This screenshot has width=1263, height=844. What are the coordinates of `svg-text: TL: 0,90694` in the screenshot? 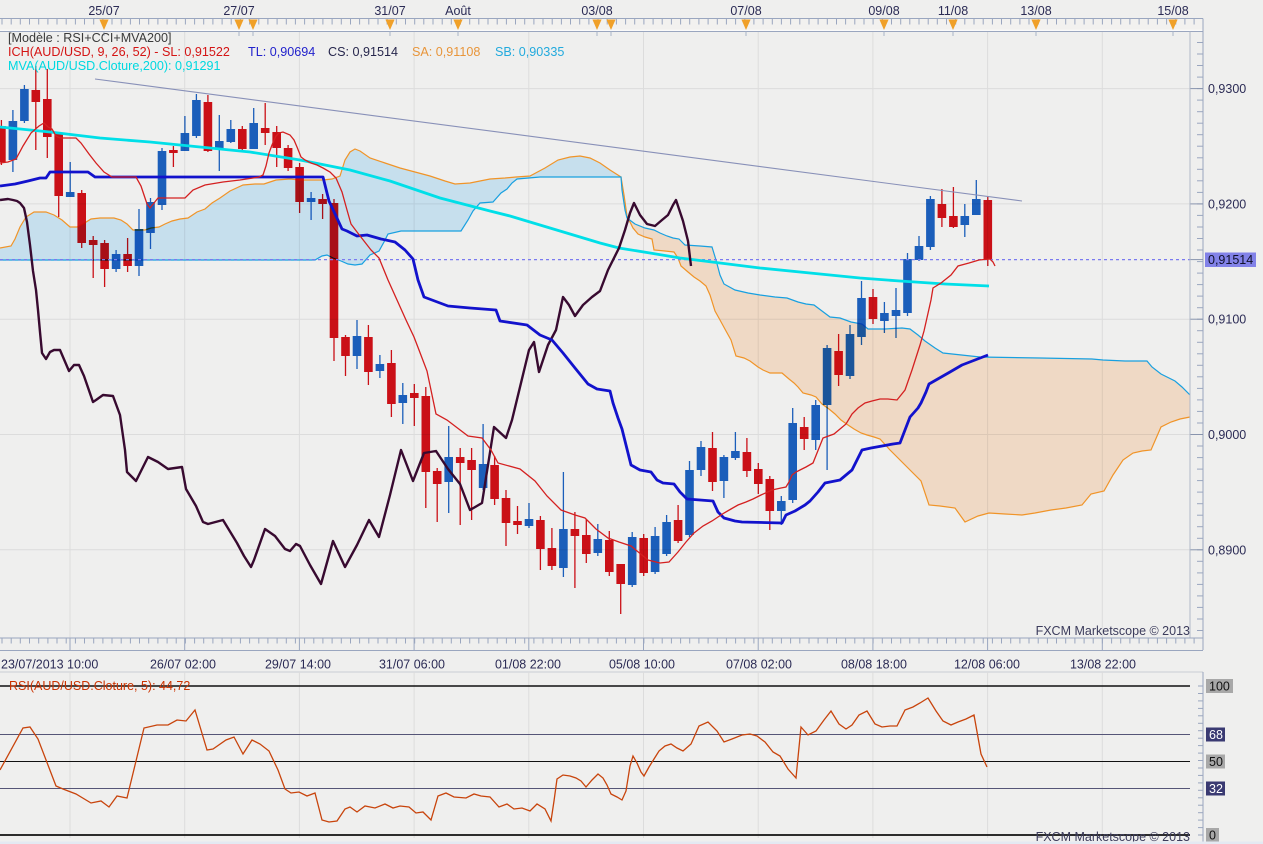 It's located at (281, 52).